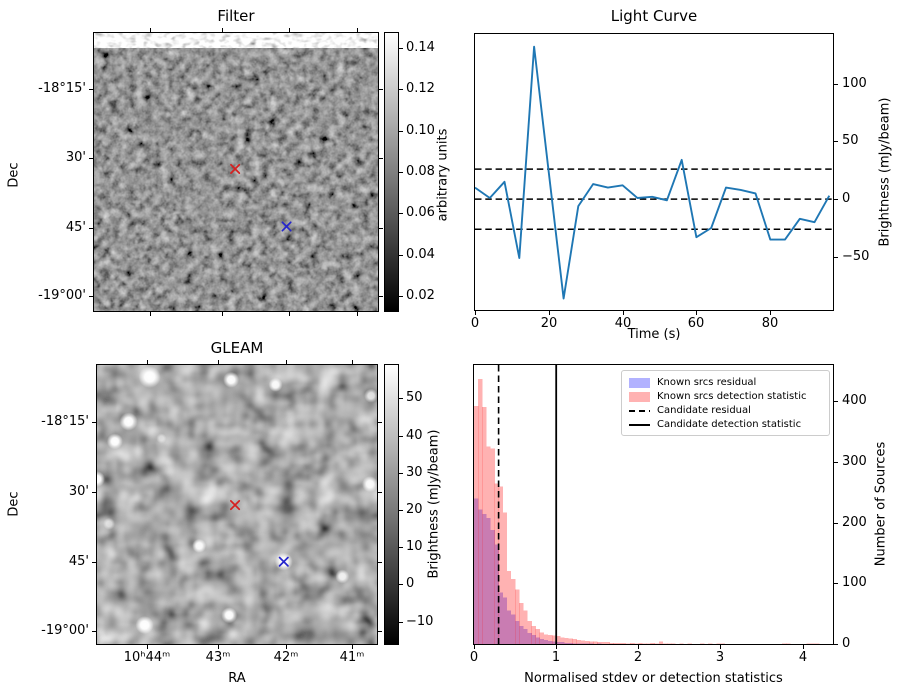 The width and height of the screenshot is (901, 699). I want to click on gleam-bright-sources, so click(237, 500).